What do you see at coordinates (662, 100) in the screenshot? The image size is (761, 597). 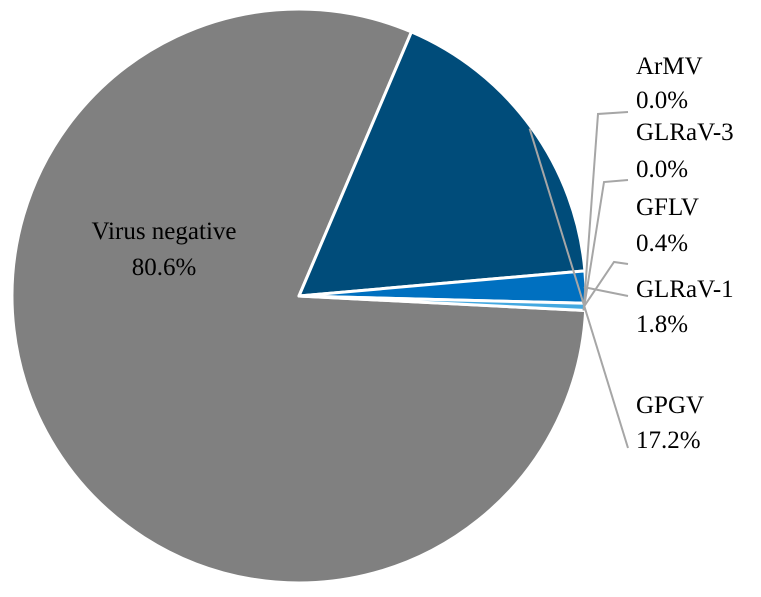 I see `label-armv-value: 0.0%` at bounding box center [662, 100].